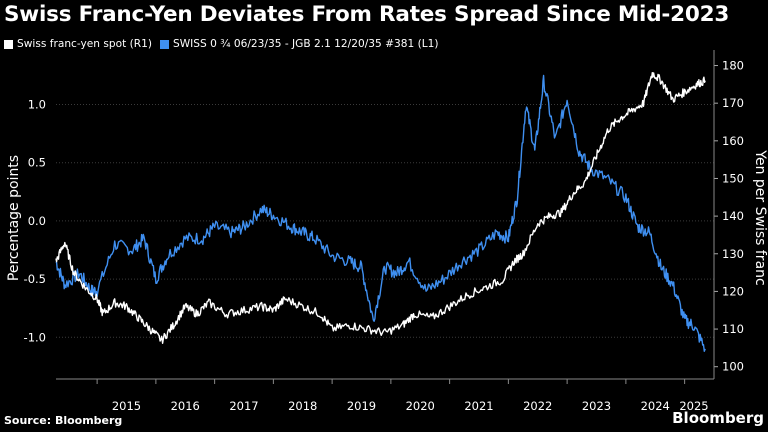 Image resolution: width=768 pixels, height=432 pixels. I want to click on legend-item-spot: Swiss franc-yen spot (R1), so click(78, 44).